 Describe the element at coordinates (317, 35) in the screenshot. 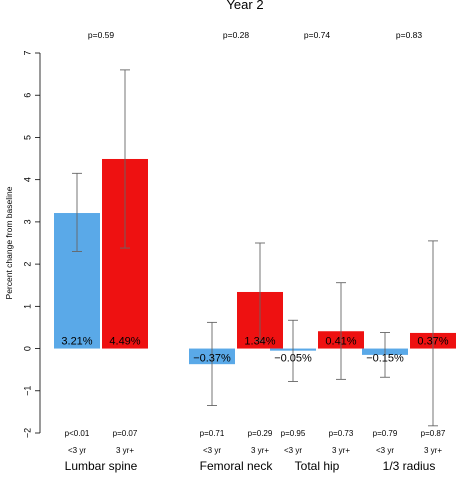

I see `p-value-between: p=0.74` at that location.